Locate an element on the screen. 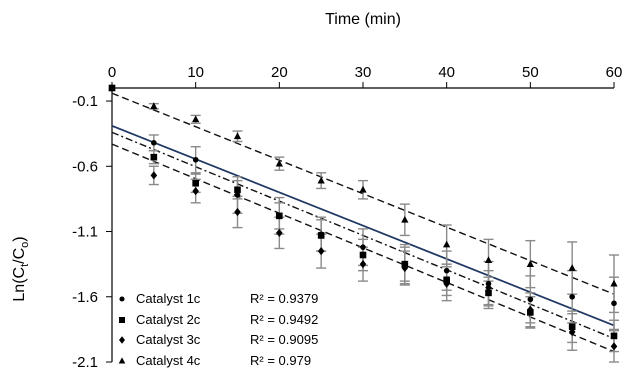 The image size is (627, 381). legend-series-name: Catalyst 1c is located at coordinates (168, 298).